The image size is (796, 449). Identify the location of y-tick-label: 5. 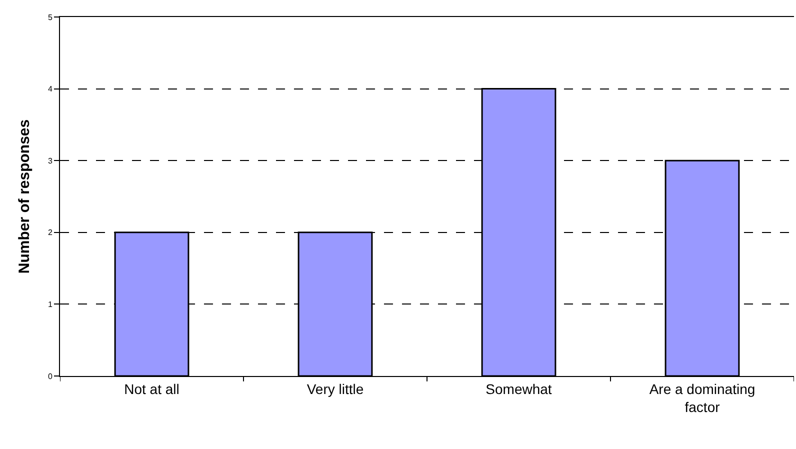
(50, 17).